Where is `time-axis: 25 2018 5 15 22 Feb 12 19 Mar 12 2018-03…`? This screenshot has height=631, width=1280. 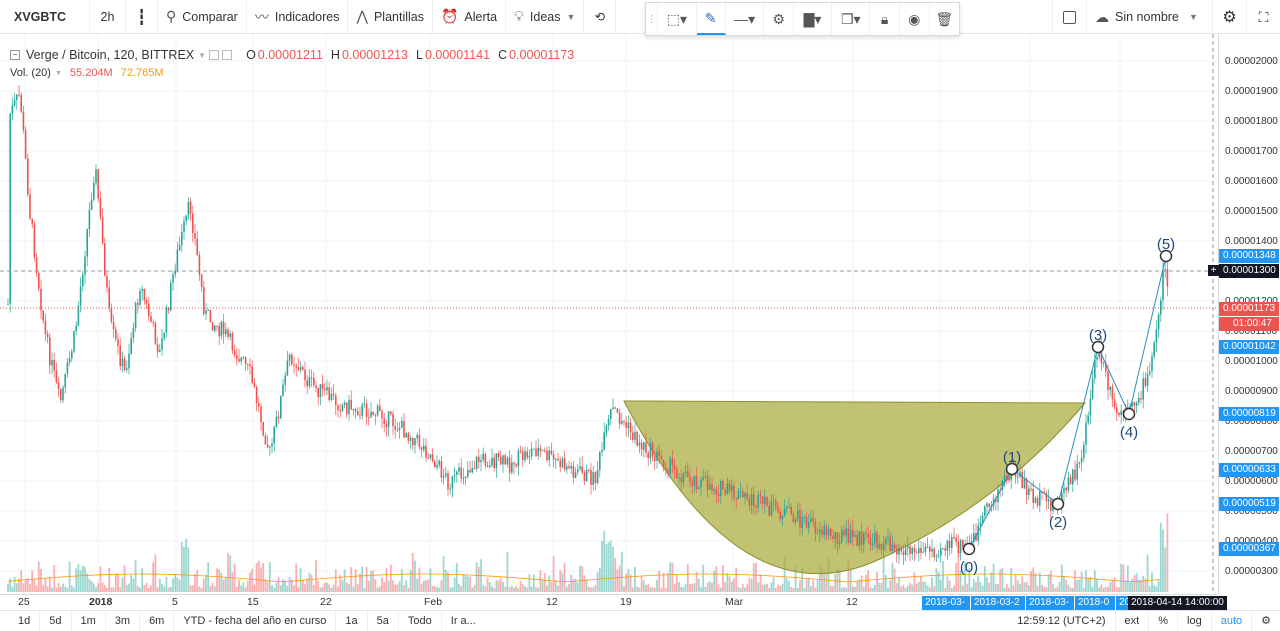
time-axis: 25 2018 5 15 22 Feb 12 19 Mar 12 2018-03… is located at coordinates (613, 602).